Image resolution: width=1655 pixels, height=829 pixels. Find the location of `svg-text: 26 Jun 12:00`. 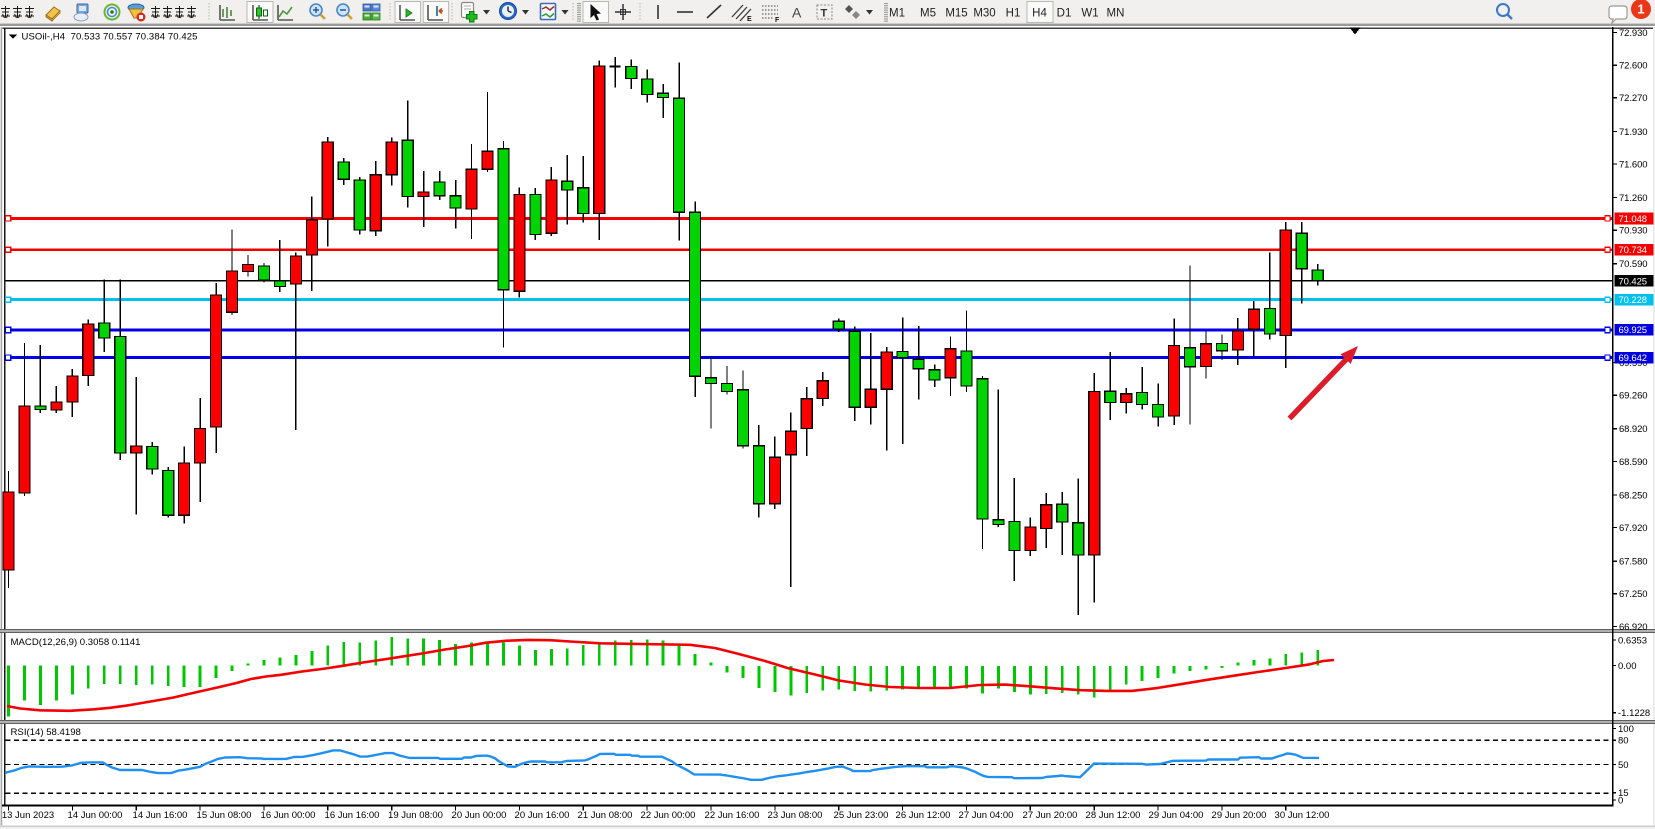

svg-text: 26 Jun 12:00 is located at coordinates (923, 815).